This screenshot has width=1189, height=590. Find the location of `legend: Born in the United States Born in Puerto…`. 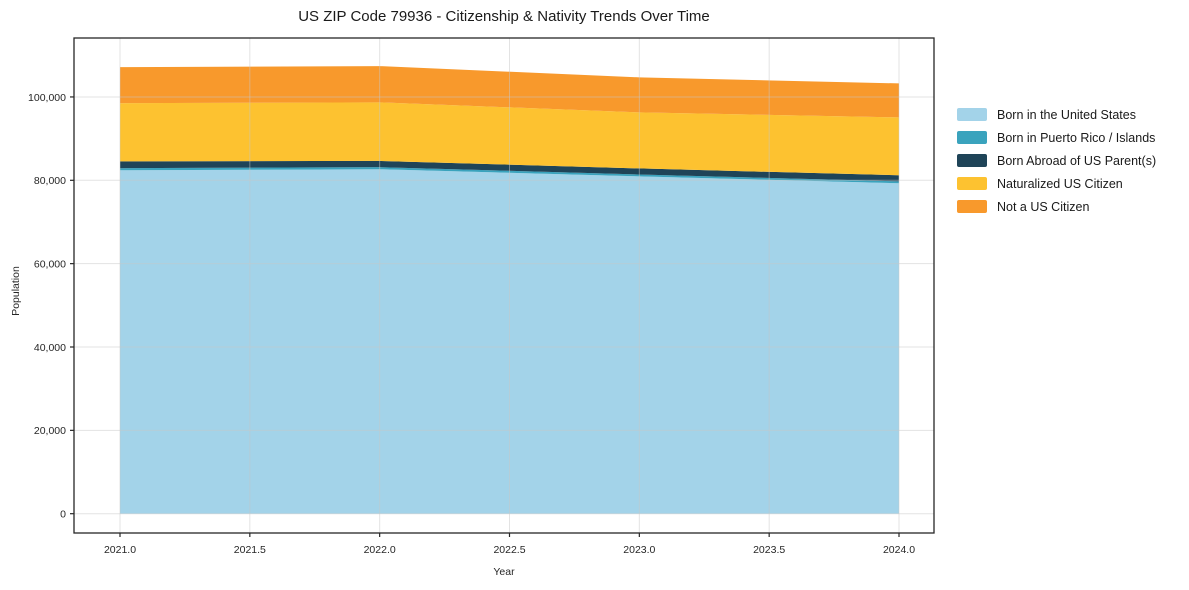

legend: Born in the United States Born in Puerto… is located at coordinates (1056, 160).